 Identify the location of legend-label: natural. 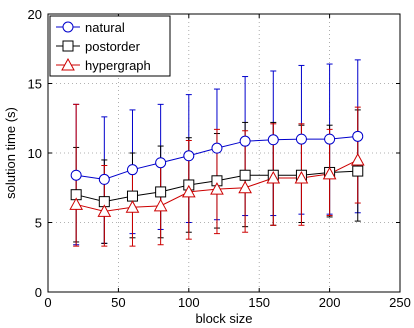
(105, 27).